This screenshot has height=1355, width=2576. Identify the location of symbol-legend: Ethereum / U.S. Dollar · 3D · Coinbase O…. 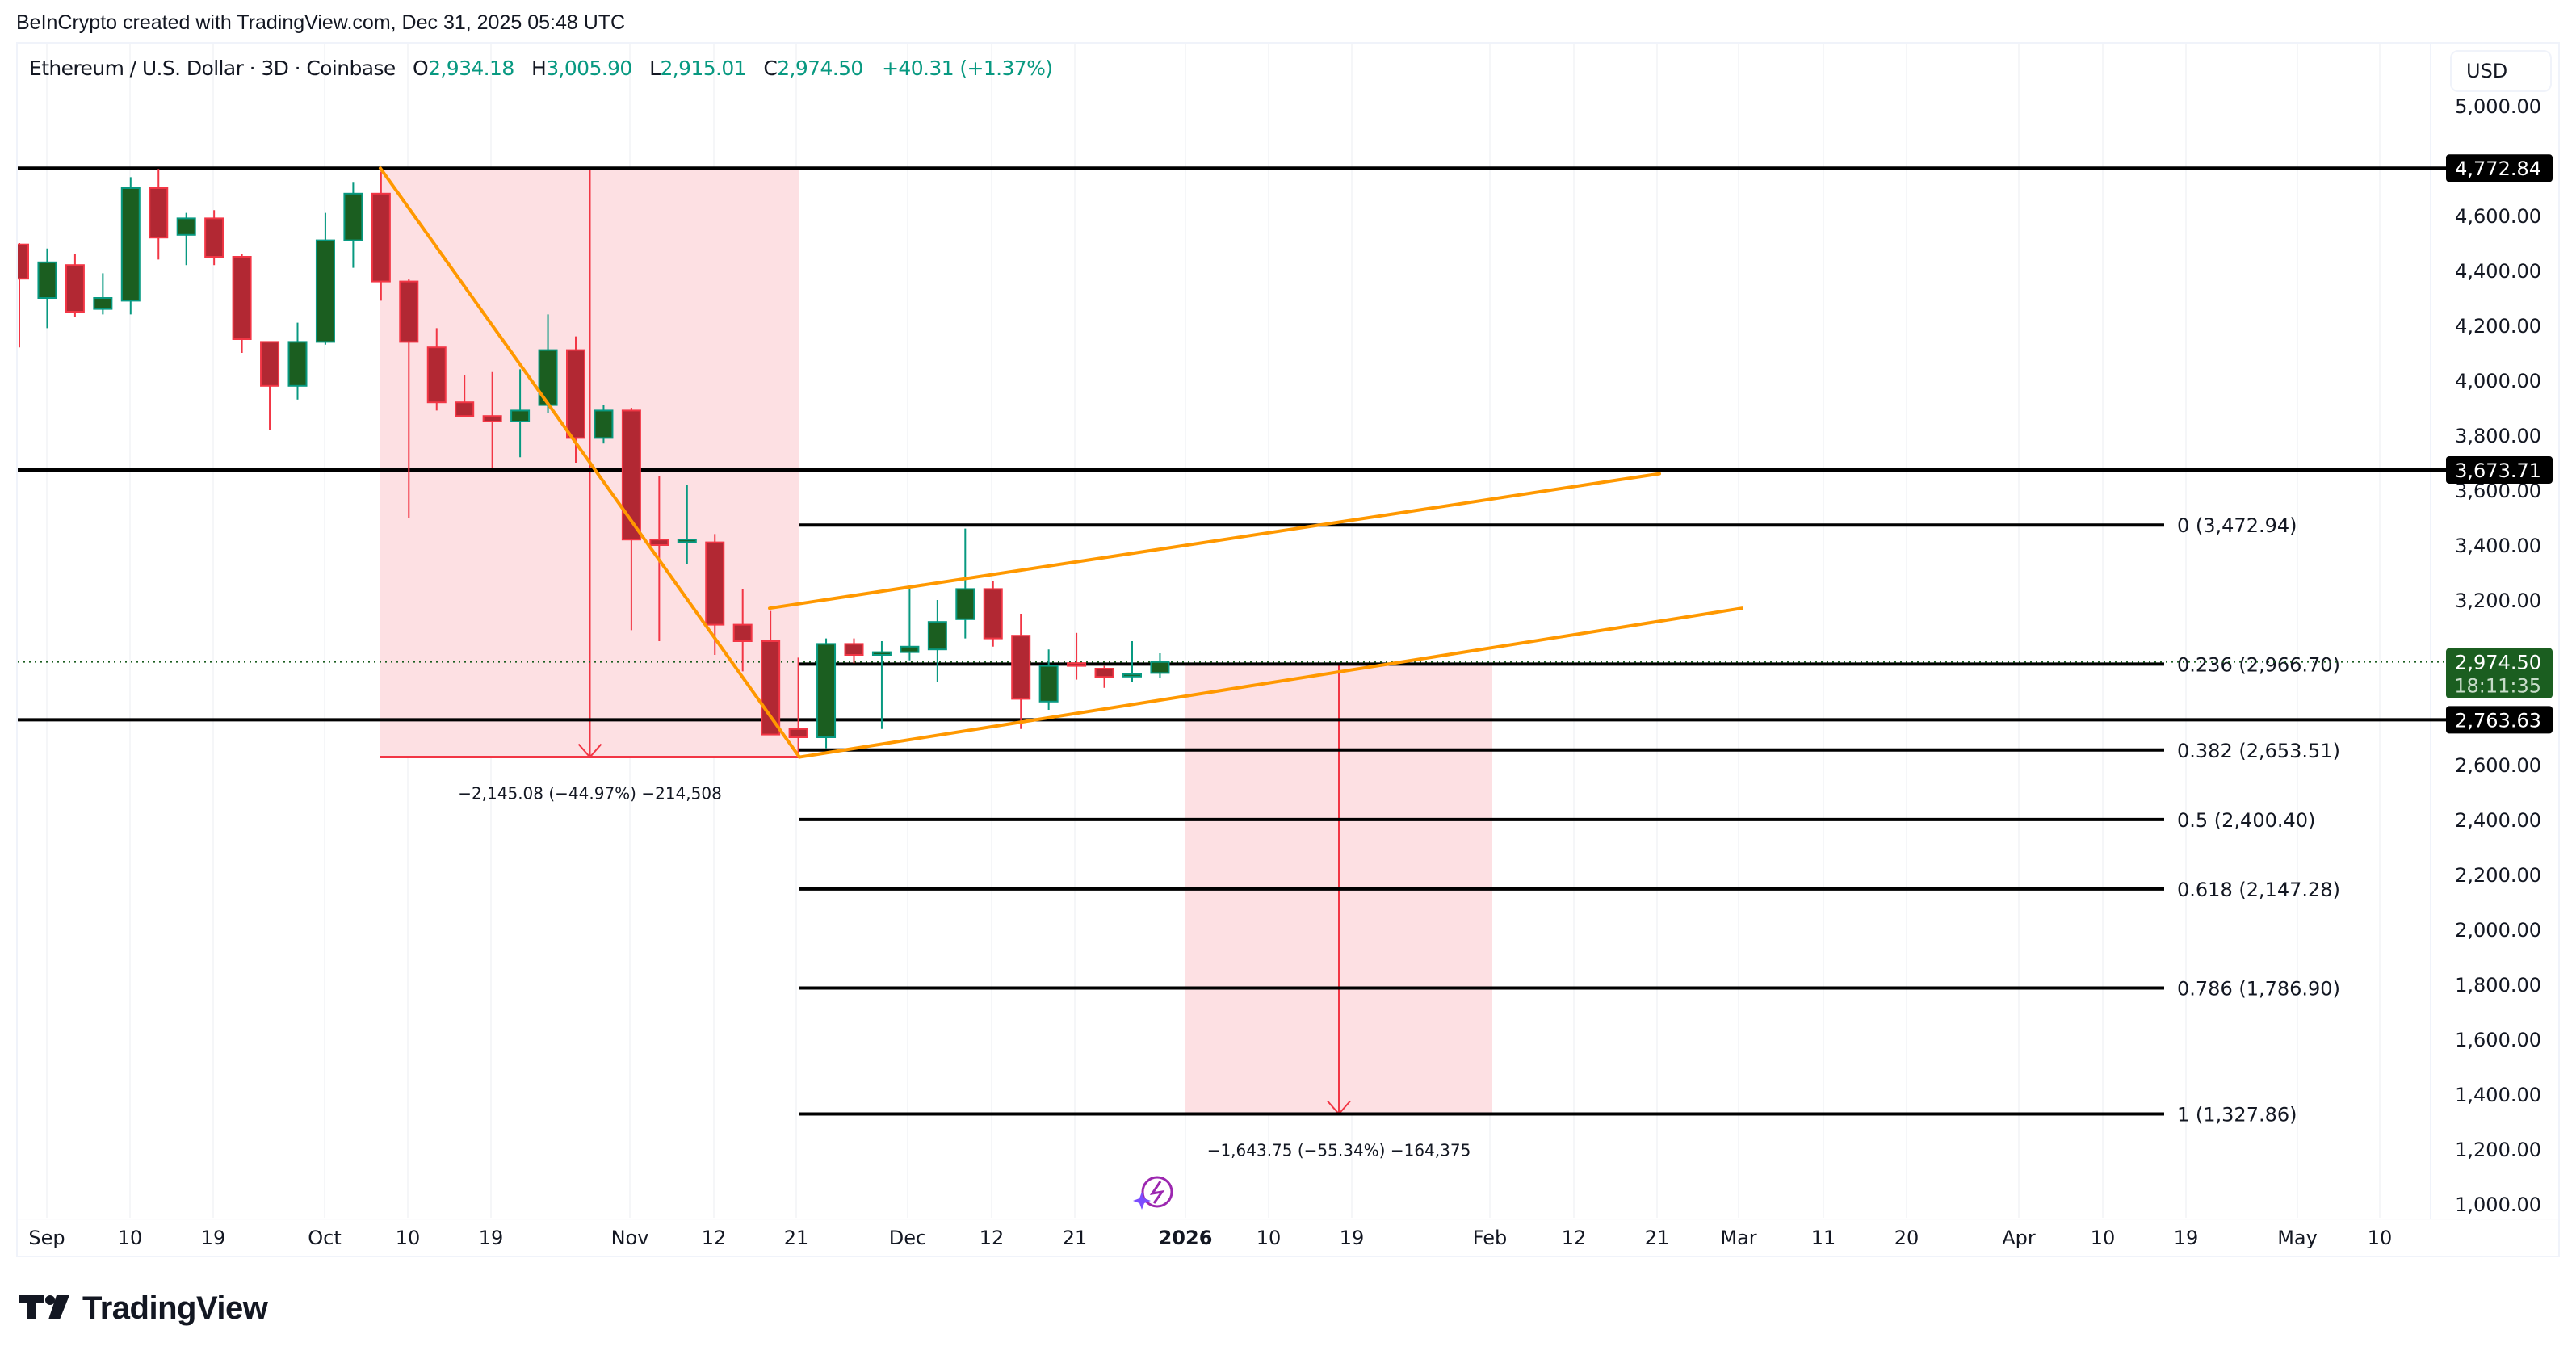
(541, 69).